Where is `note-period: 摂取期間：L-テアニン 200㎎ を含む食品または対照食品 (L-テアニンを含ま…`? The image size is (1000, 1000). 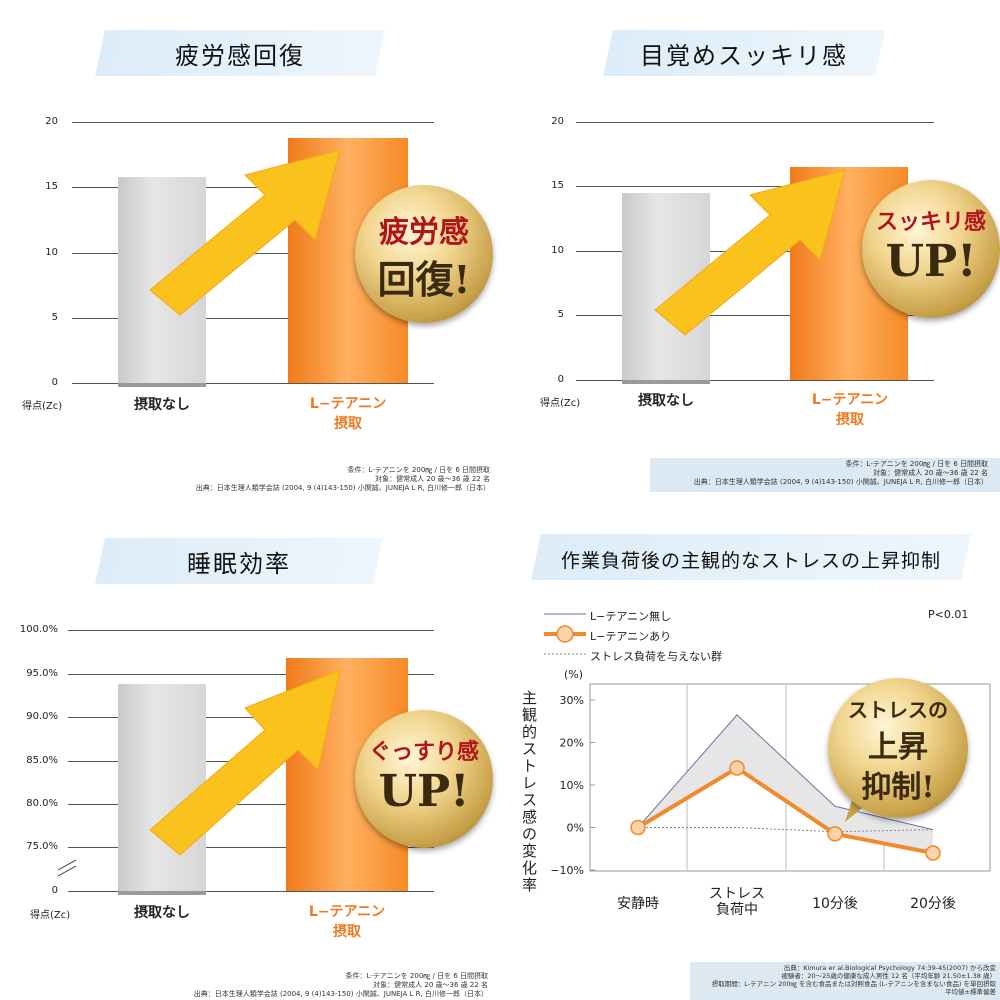
note-period: 摂取期間：L-テアニン 200㎎ を含む食品または対照食品 (L-テアニンを含ま… is located at coordinates (853, 984).